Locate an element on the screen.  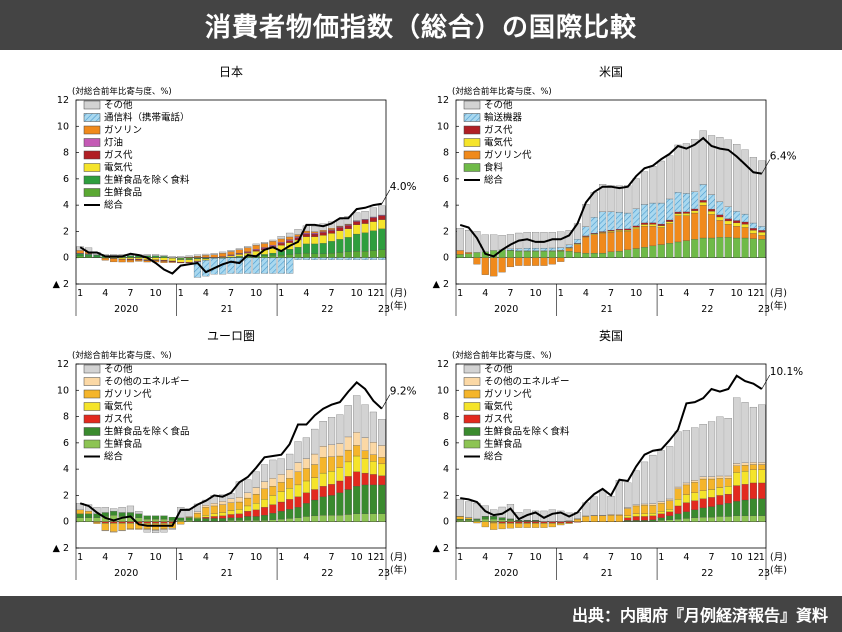
end-label: 6.4% is located at coordinates (783, 157).